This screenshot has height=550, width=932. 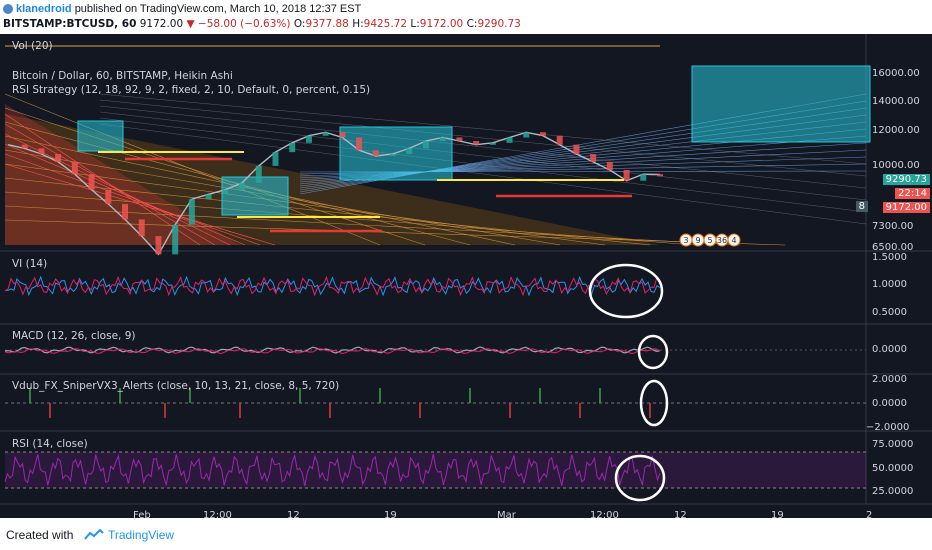 I want to click on open-label: O:, so click(x=299, y=24).